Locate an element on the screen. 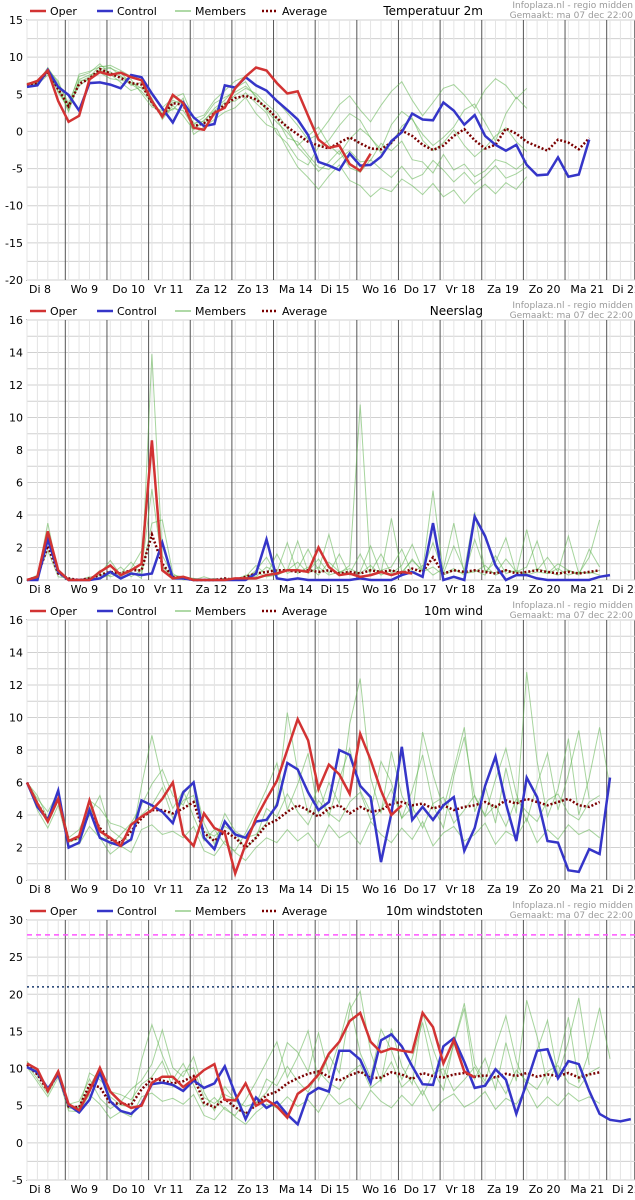 Image resolution: width=635 pixels, height=1200 pixels. chart-title: Temperatuur 2m is located at coordinates (432, 11).